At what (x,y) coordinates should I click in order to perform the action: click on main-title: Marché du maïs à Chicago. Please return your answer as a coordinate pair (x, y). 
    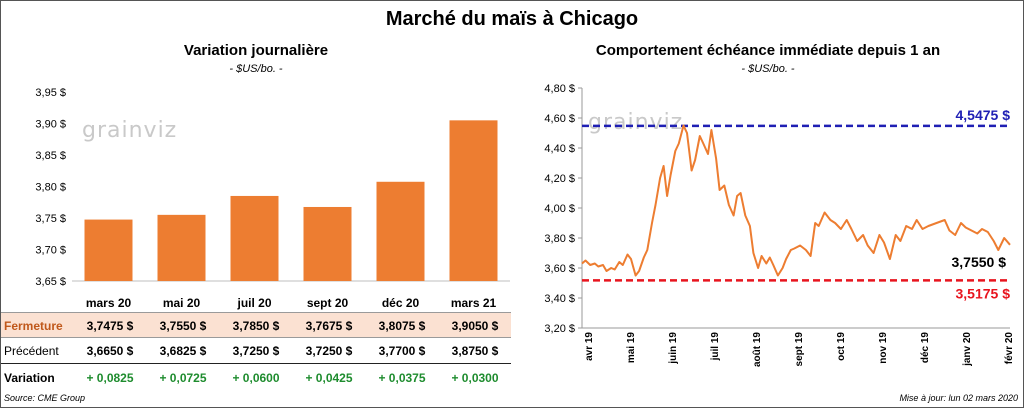
    Looking at the image, I should click on (512, 19).